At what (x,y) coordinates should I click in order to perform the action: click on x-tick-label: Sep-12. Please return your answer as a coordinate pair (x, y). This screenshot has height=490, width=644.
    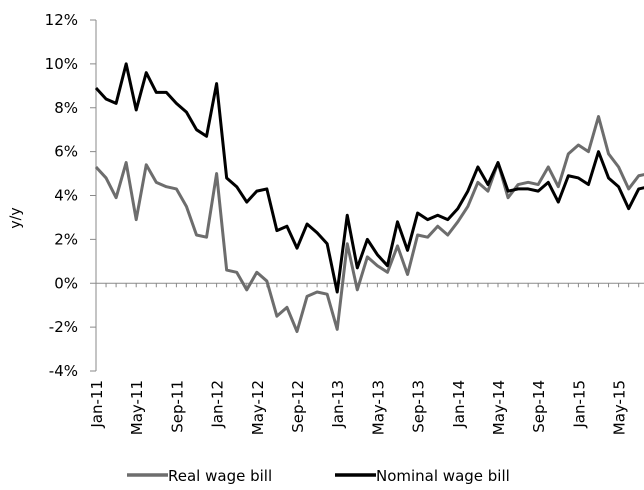
    Looking at the image, I should click on (298, 406).